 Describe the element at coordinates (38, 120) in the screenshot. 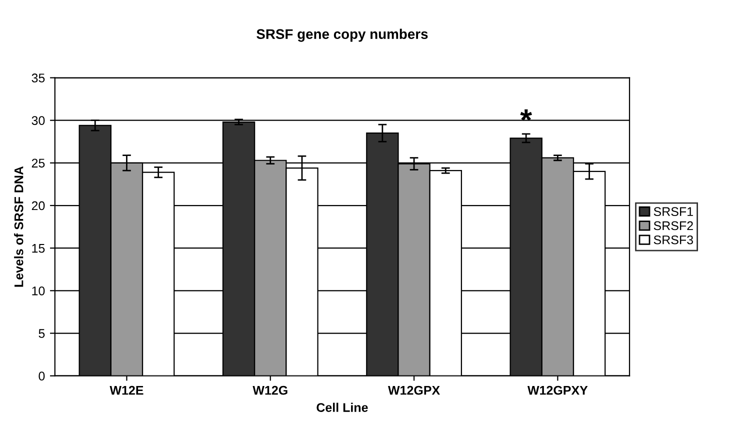

I see `y-tick-label: 30` at that location.